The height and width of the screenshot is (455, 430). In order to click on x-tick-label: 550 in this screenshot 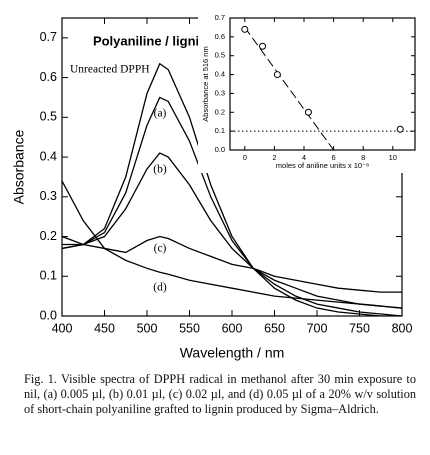, I will do `click(189, 328)`.